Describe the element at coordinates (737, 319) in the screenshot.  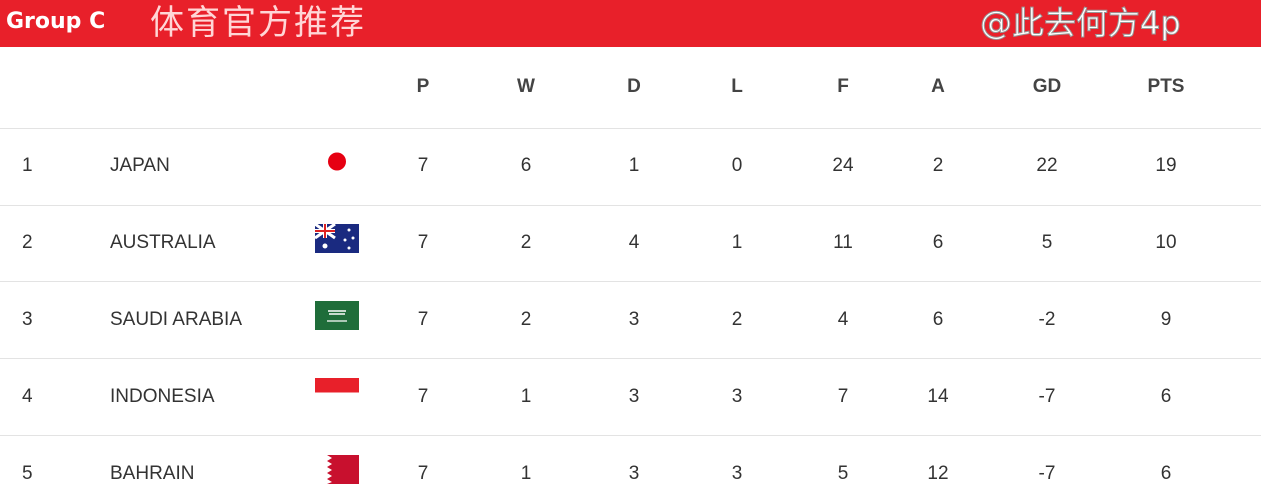
I see `stat-l: 2` at that location.